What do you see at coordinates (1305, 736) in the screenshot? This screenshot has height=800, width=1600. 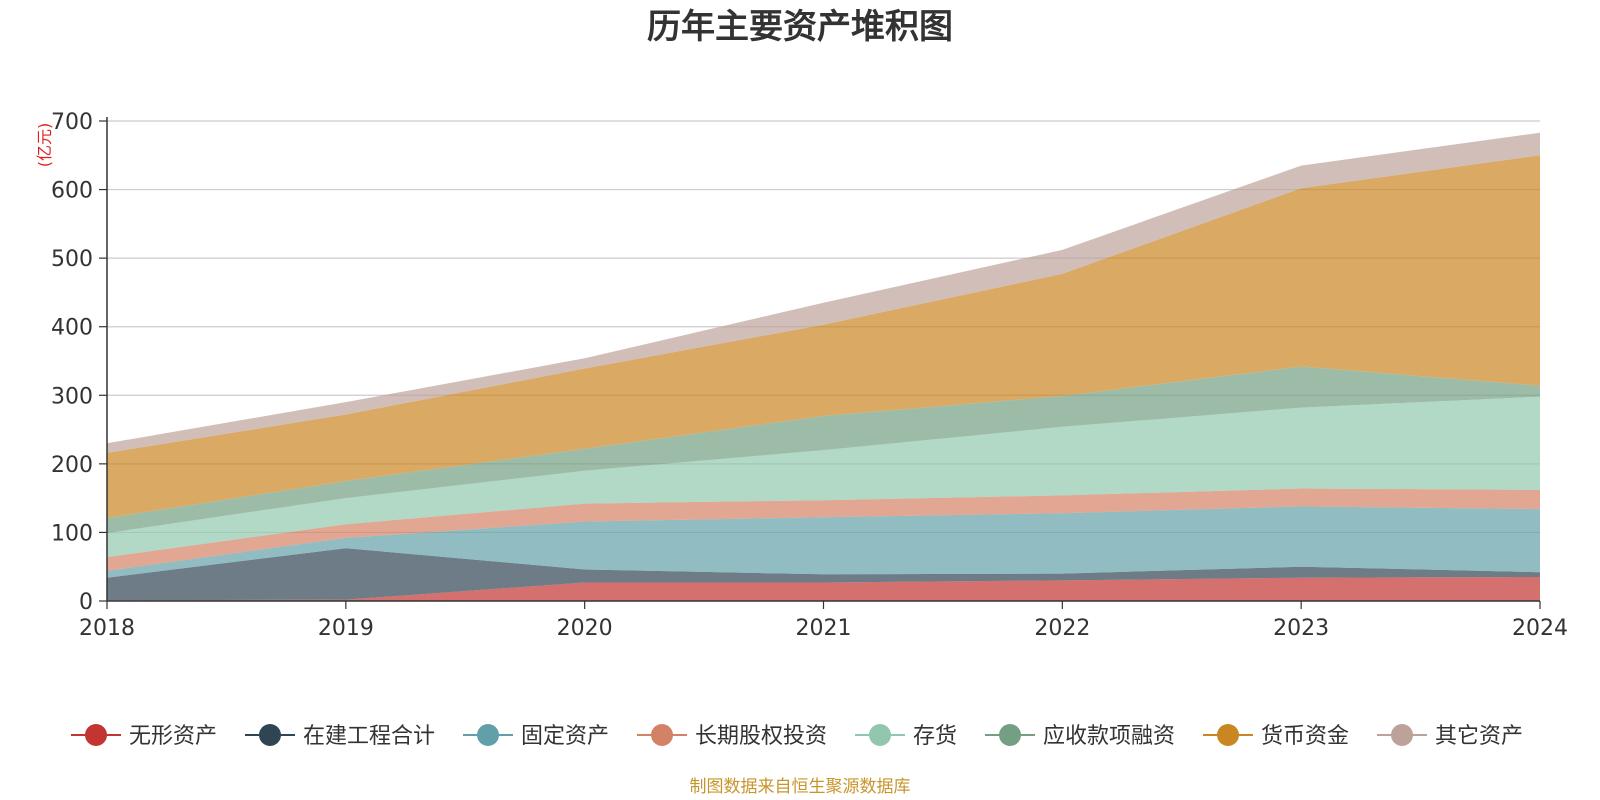 I see `legend-label: 货币资金` at bounding box center [1305, 736].